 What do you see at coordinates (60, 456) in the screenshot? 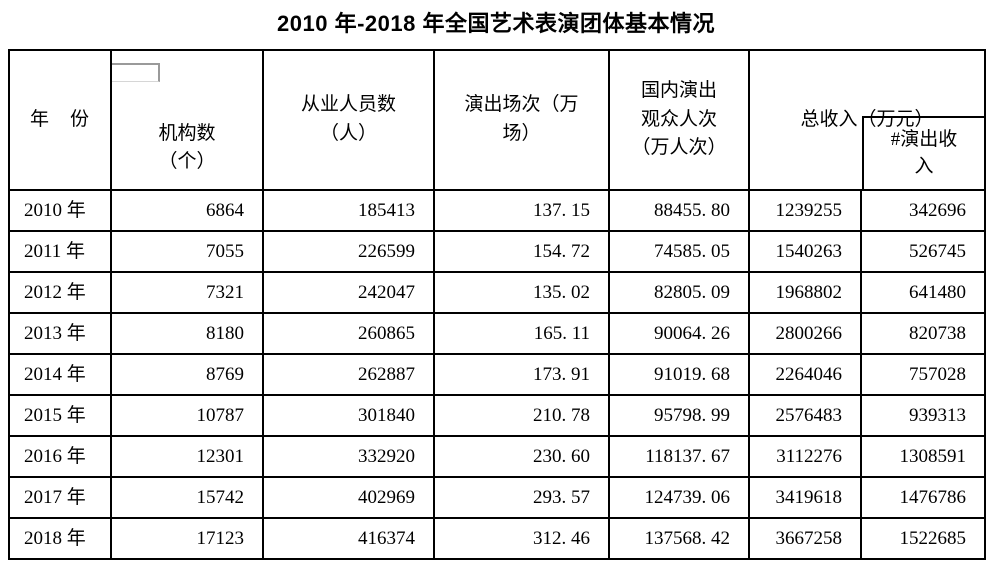
I see `year-cell: 2016 年` at bounding box center [60, 456].